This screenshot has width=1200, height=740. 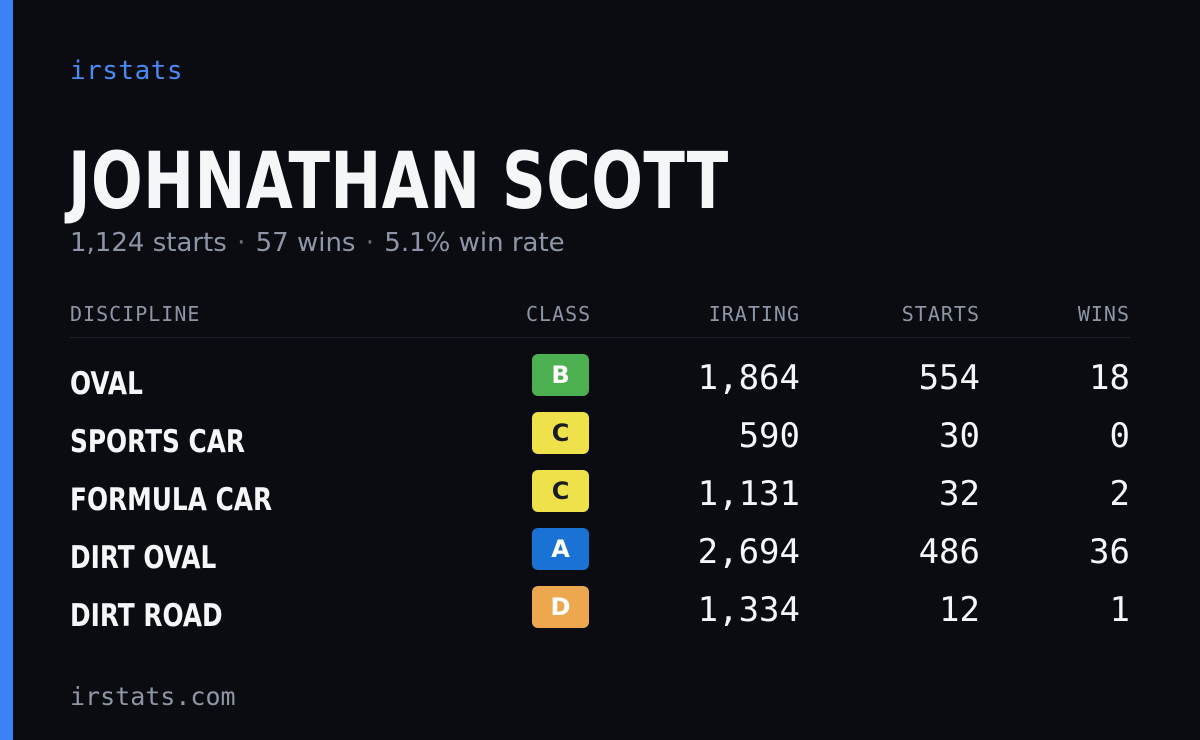 What do you see at coordinates (148, 243) in the screenshot?
I see `starts-summary: 1,124 starts` at bounding box center [148, 243].